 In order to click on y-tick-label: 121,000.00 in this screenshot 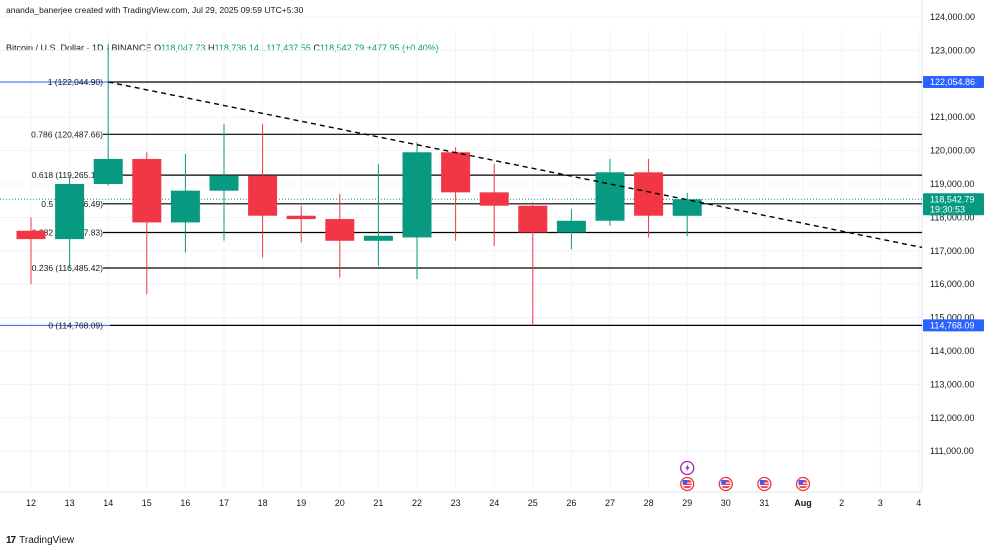, I will do `click(952, 117)`.